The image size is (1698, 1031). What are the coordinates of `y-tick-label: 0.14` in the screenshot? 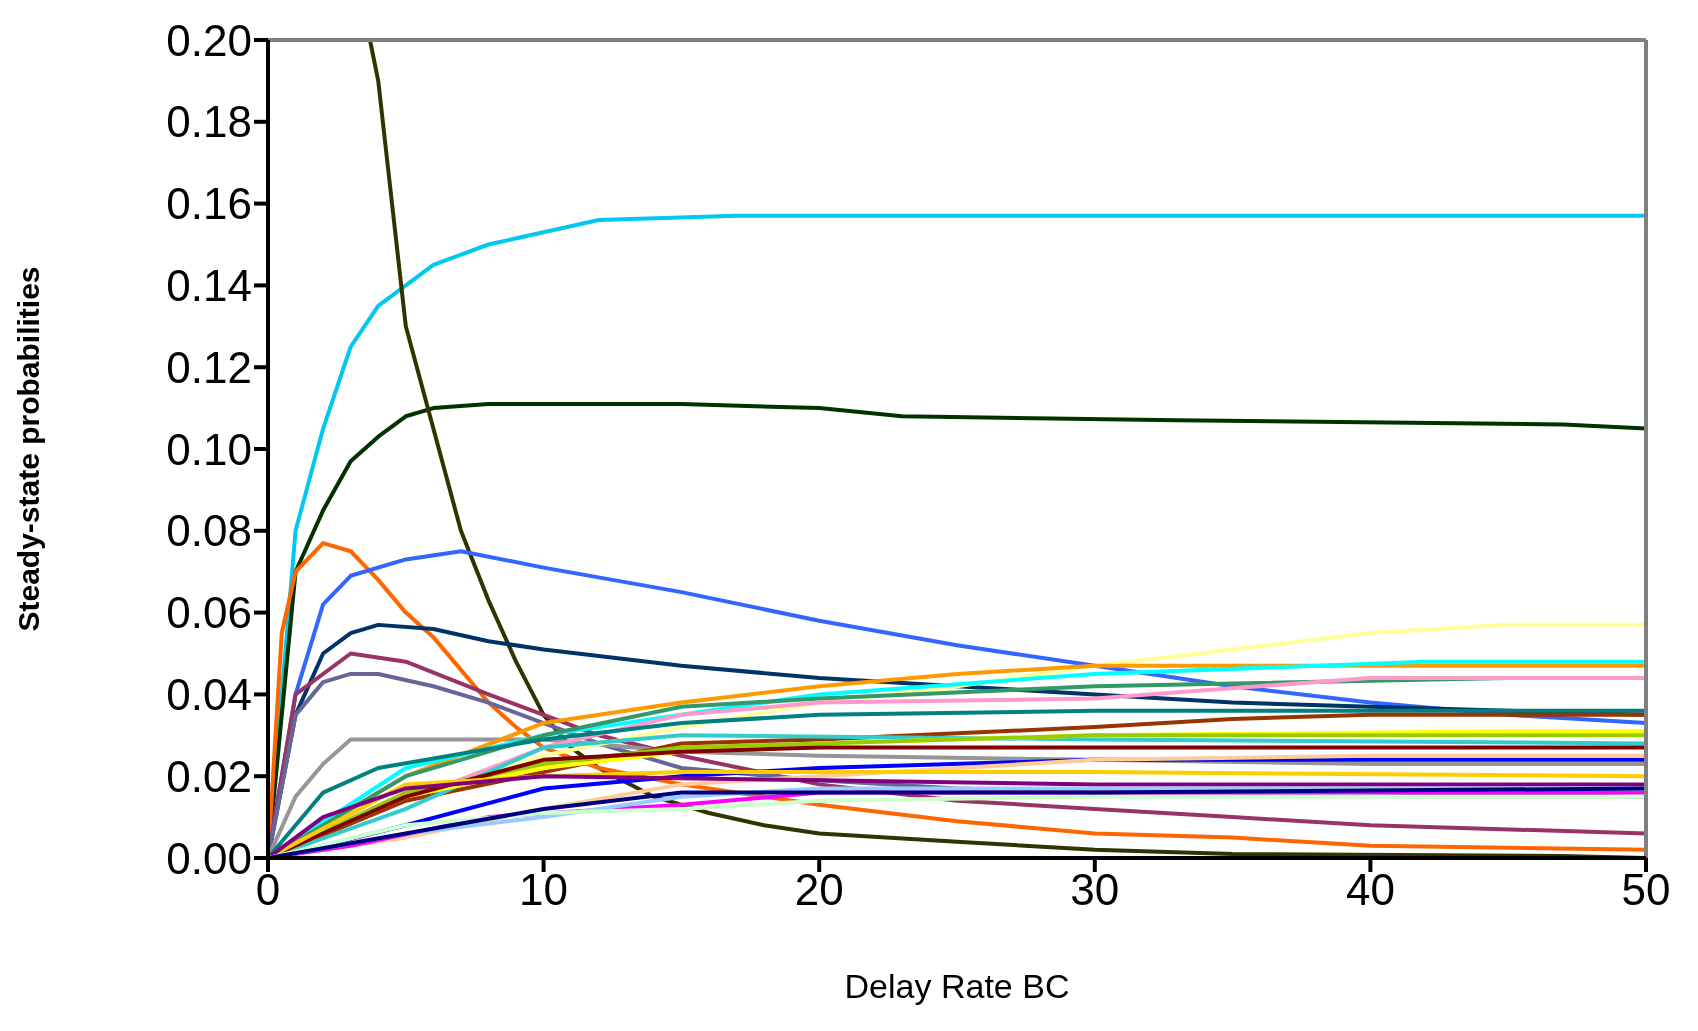 It's located at (209, 286).